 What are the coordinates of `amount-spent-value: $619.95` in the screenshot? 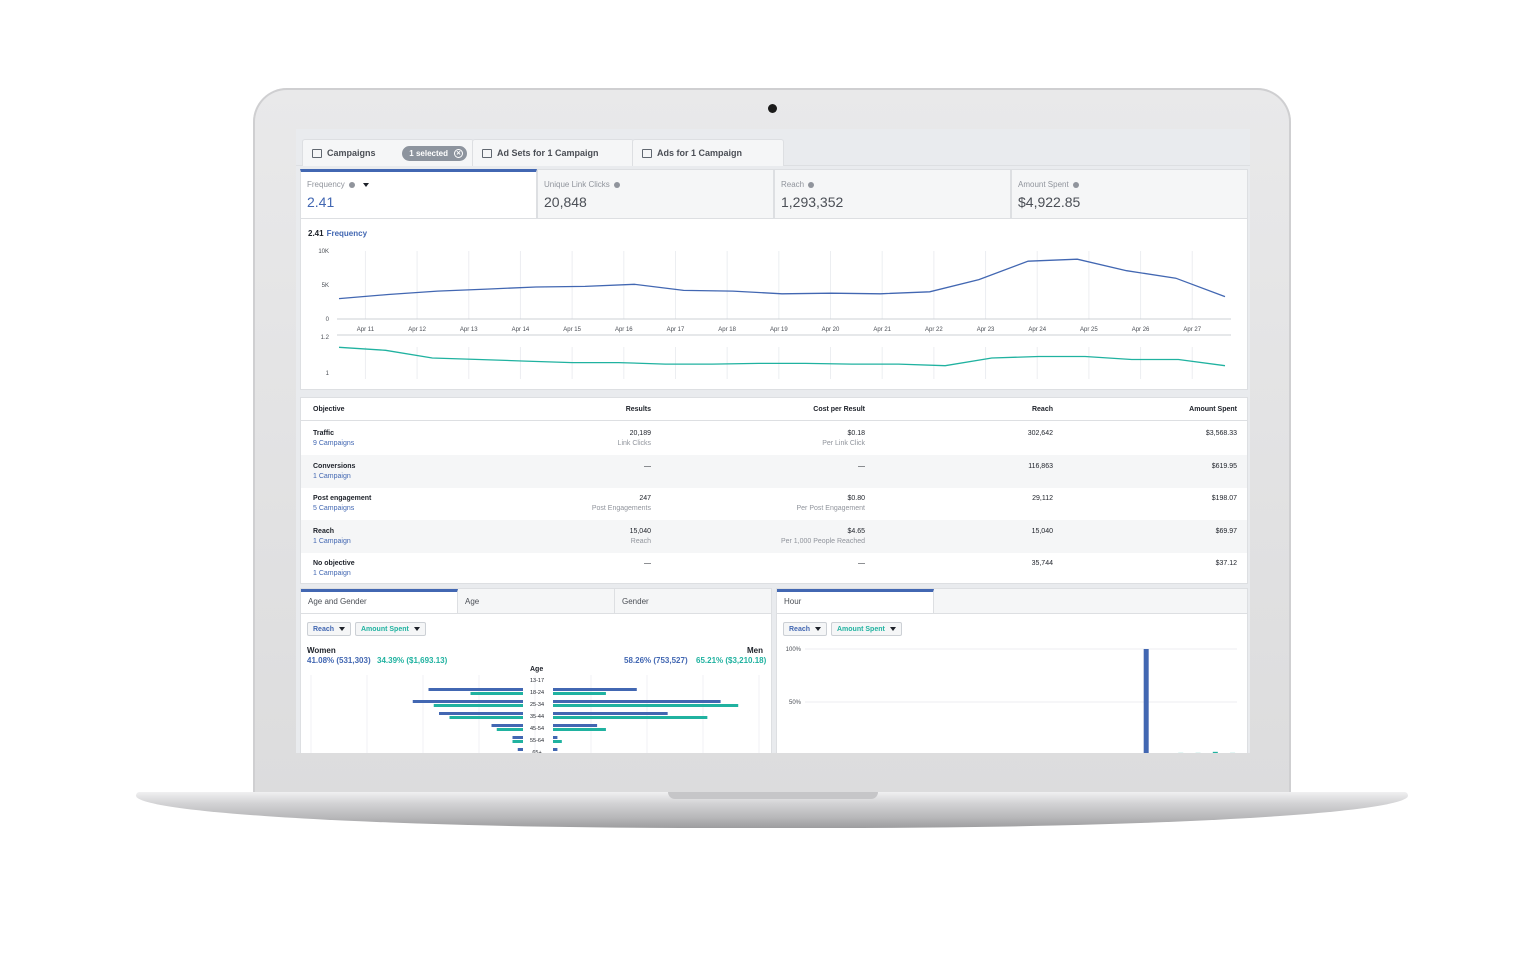 It's located at (1224, 466).